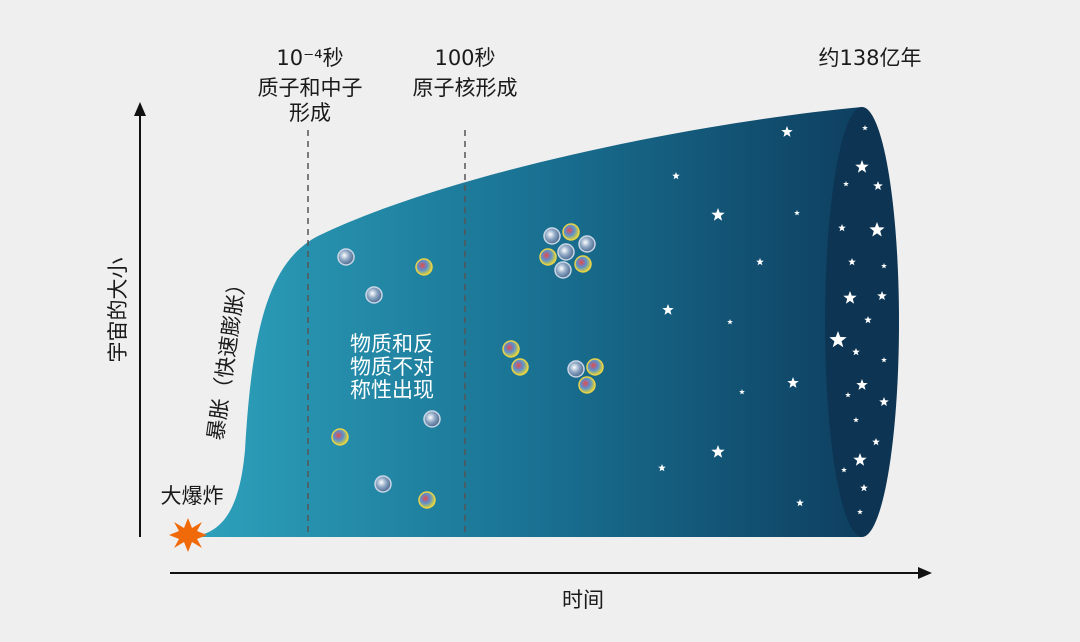  What do you see at coordinates (192, 496) in the screenshot?
I see `big-bang-label: 大爆炸` at bounding box center [192, 496].